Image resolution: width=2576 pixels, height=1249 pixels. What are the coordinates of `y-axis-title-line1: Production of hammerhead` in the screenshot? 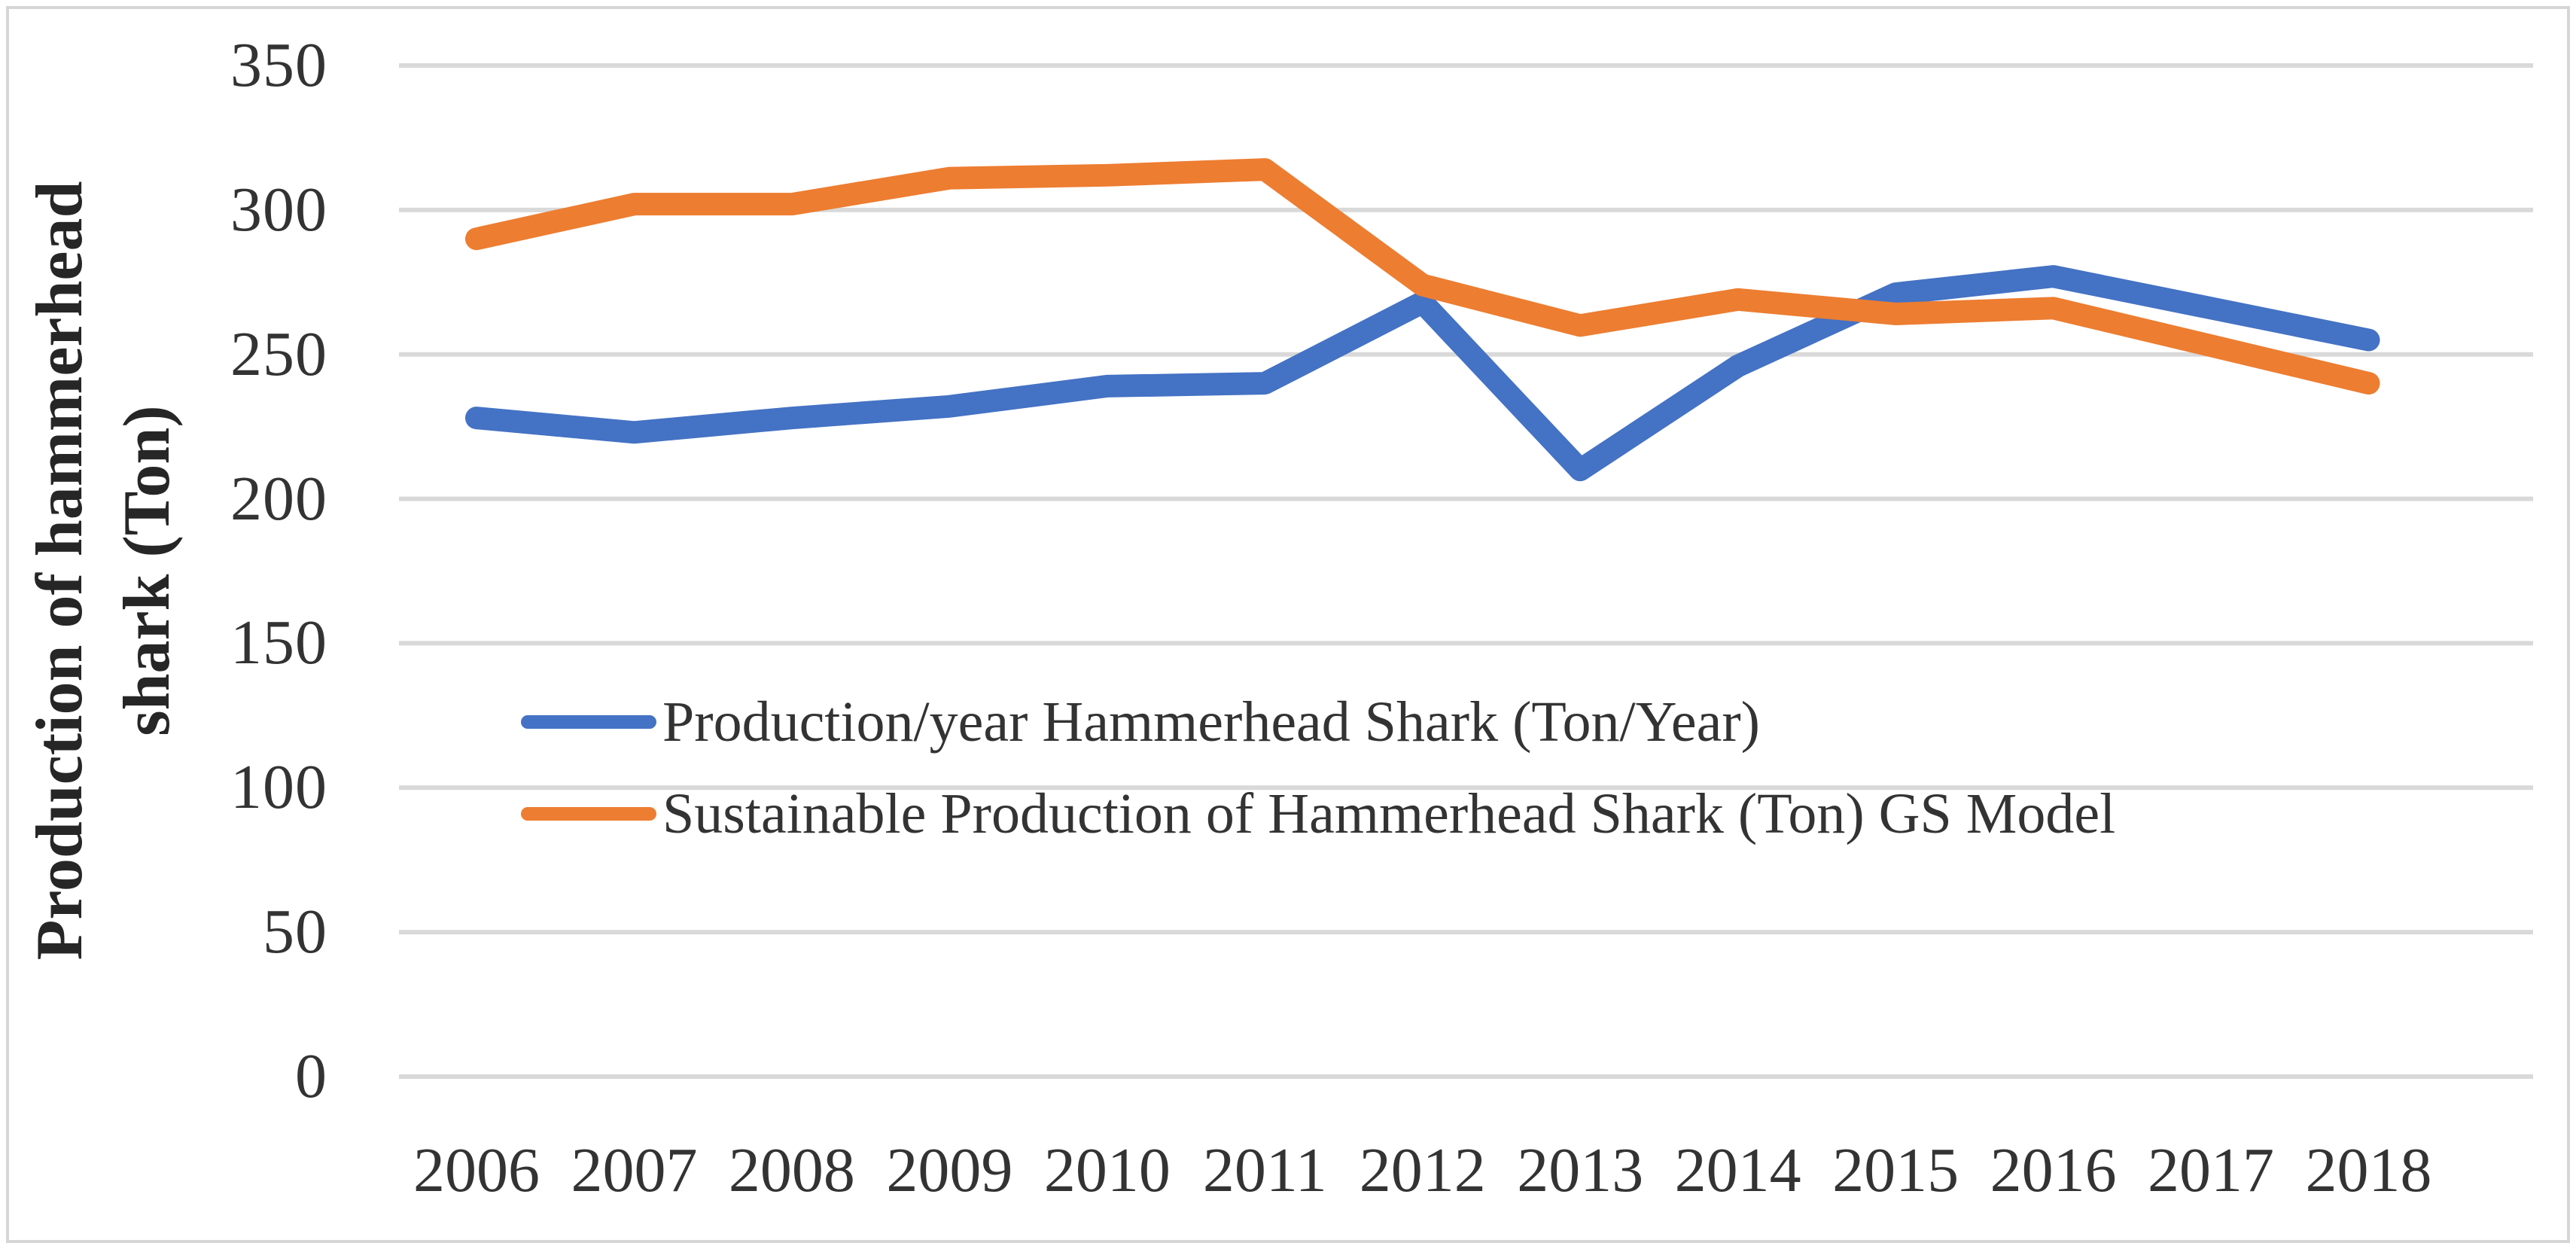 It's located at (60, 571).